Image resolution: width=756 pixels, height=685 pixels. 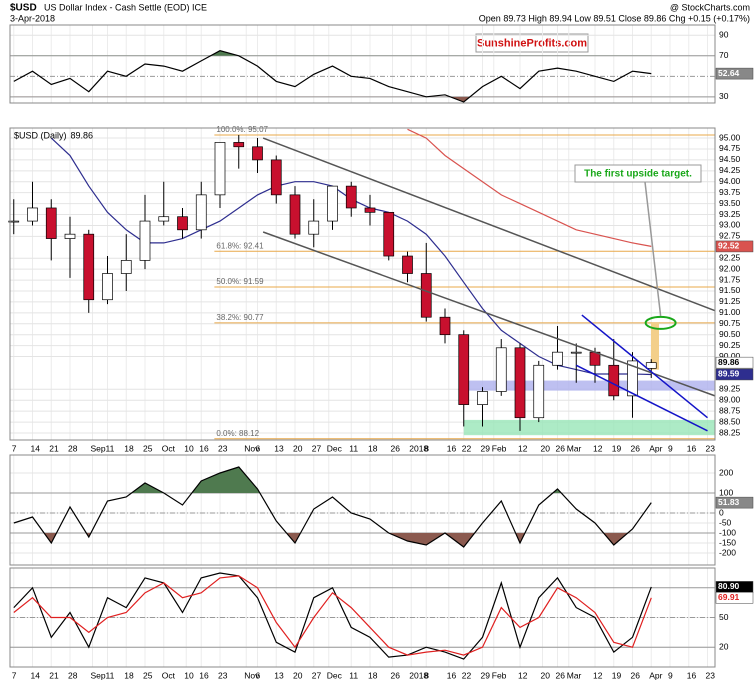 What do you see at coordinates (729, 362) in the screenshot?
I see `value-badge-label: 89.86` at bounding box center [729, 362].